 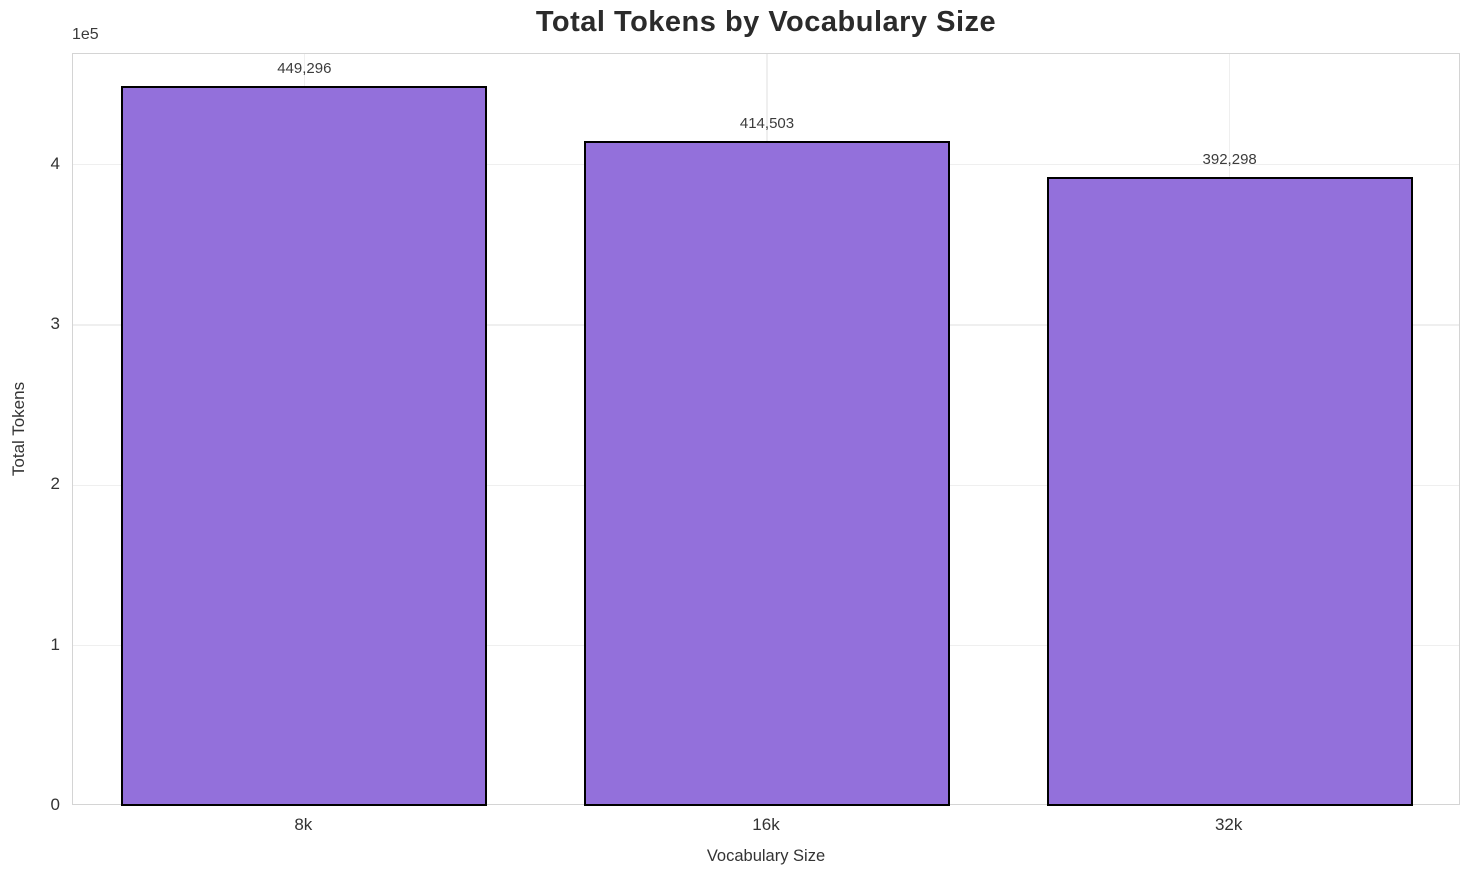 What do you see at coordinates (18, 429) in the screenshot?
I see `y-axis-label: Total Tokens` at bounding box center [18, 429].